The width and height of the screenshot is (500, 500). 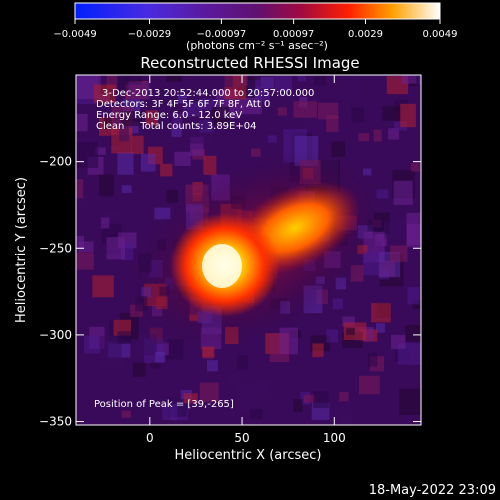 I want to click on x-axis-label: Heliocentric X (arcsec), so click(x=248, y=455).